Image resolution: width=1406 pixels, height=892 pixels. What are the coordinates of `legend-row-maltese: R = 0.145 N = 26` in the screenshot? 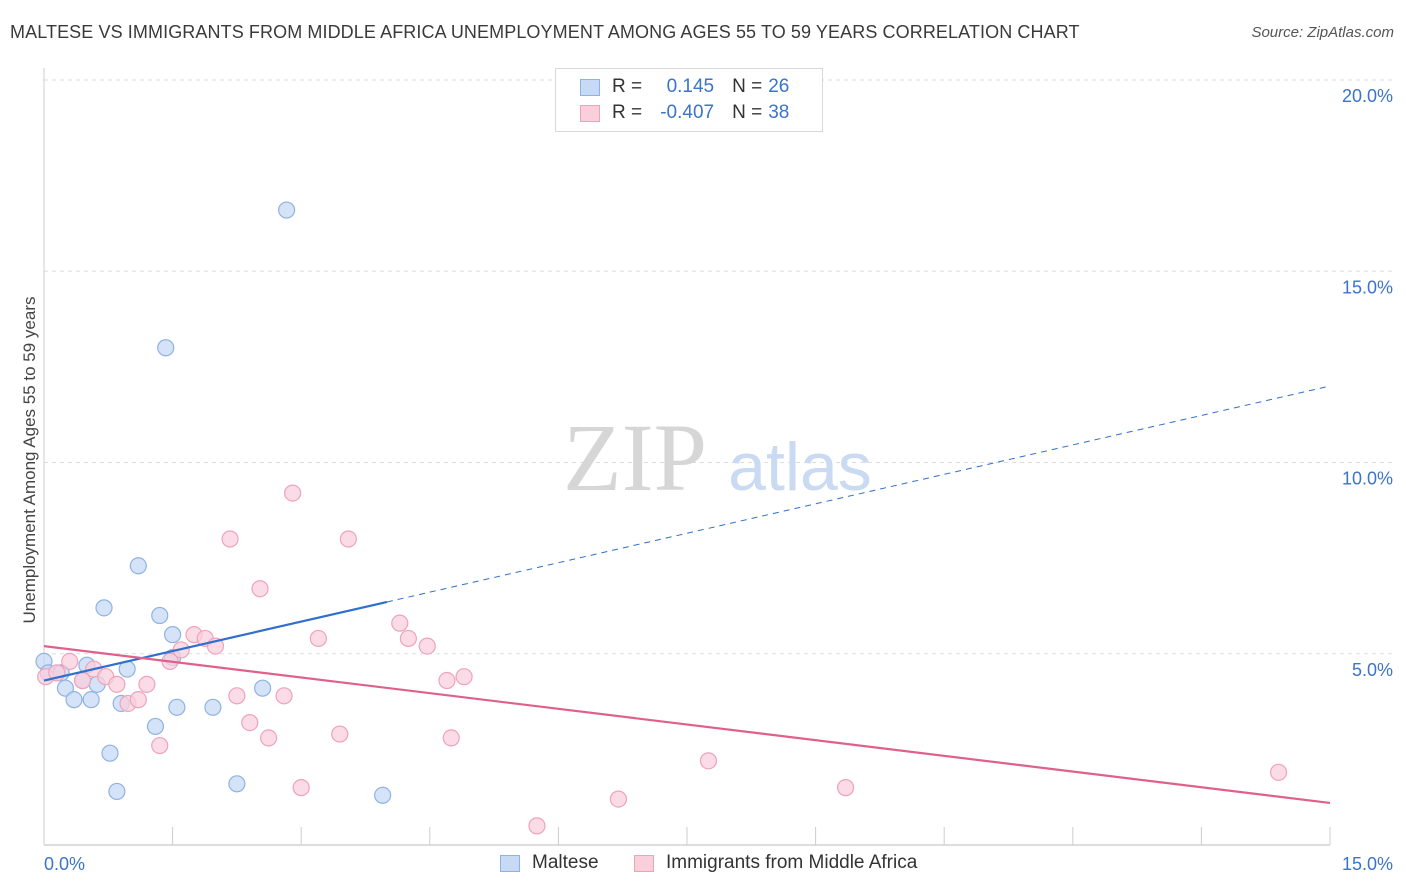 It's located at (672, 87).